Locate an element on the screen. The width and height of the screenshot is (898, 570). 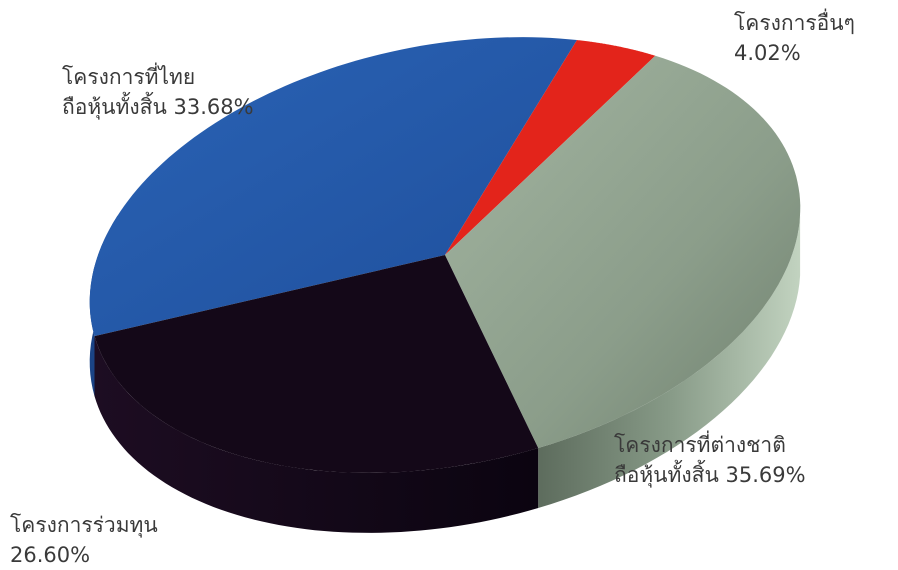
slice-value-foreign: 35.69% is located at coordinates (765, 475).